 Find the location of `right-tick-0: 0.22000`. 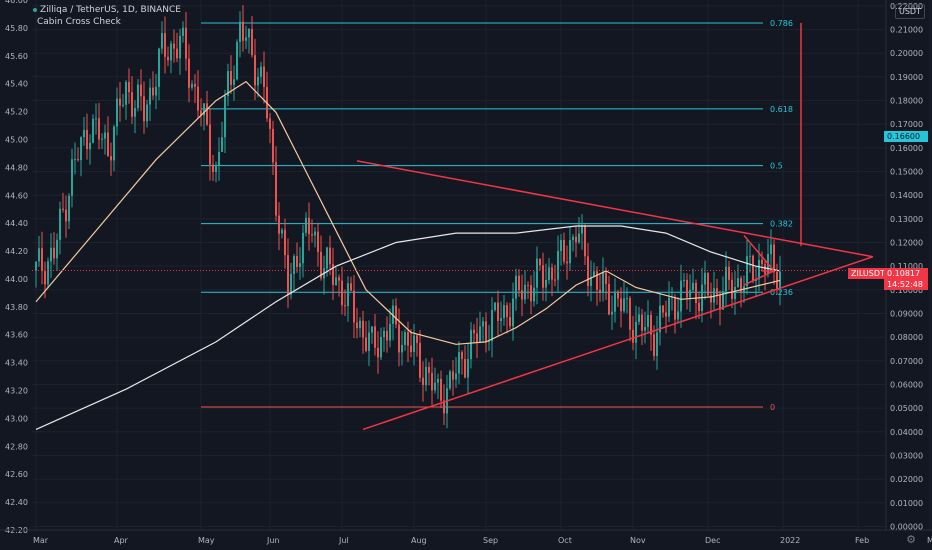

right-tick-0: 0.22000 is located at coordinates (906, 6).